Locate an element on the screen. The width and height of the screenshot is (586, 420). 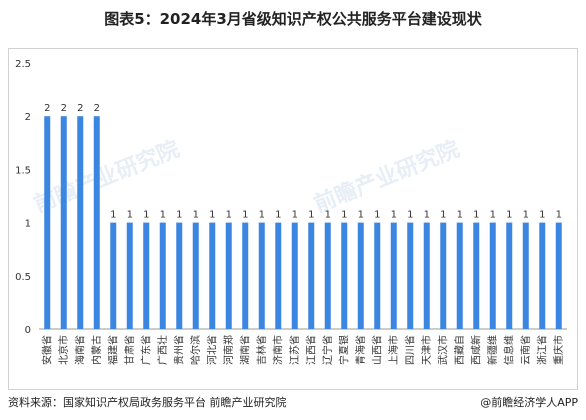
x-tick-label: 西咸新 is located at coordinates (475, 350).